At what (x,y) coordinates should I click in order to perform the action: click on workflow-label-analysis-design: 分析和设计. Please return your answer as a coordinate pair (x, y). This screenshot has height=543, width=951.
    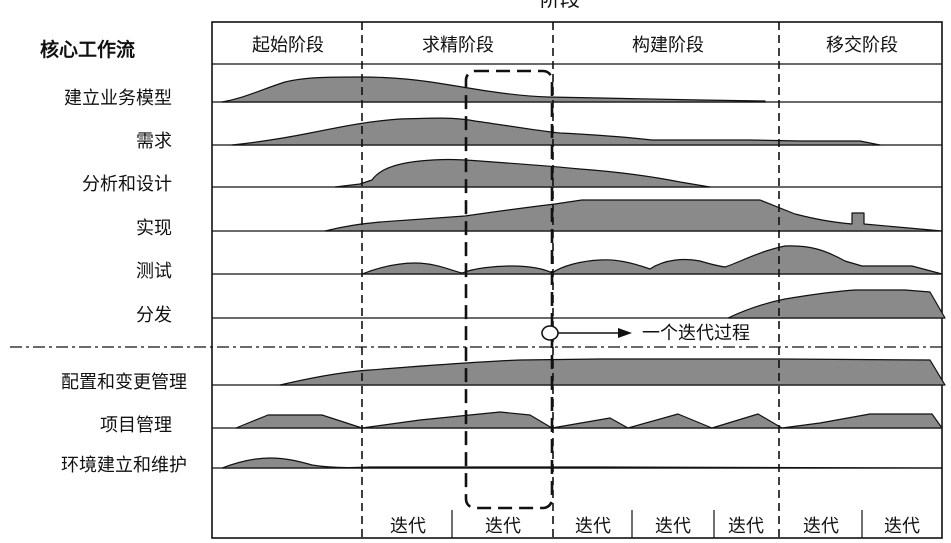
    Looking at the image, I should click on (127, 184).